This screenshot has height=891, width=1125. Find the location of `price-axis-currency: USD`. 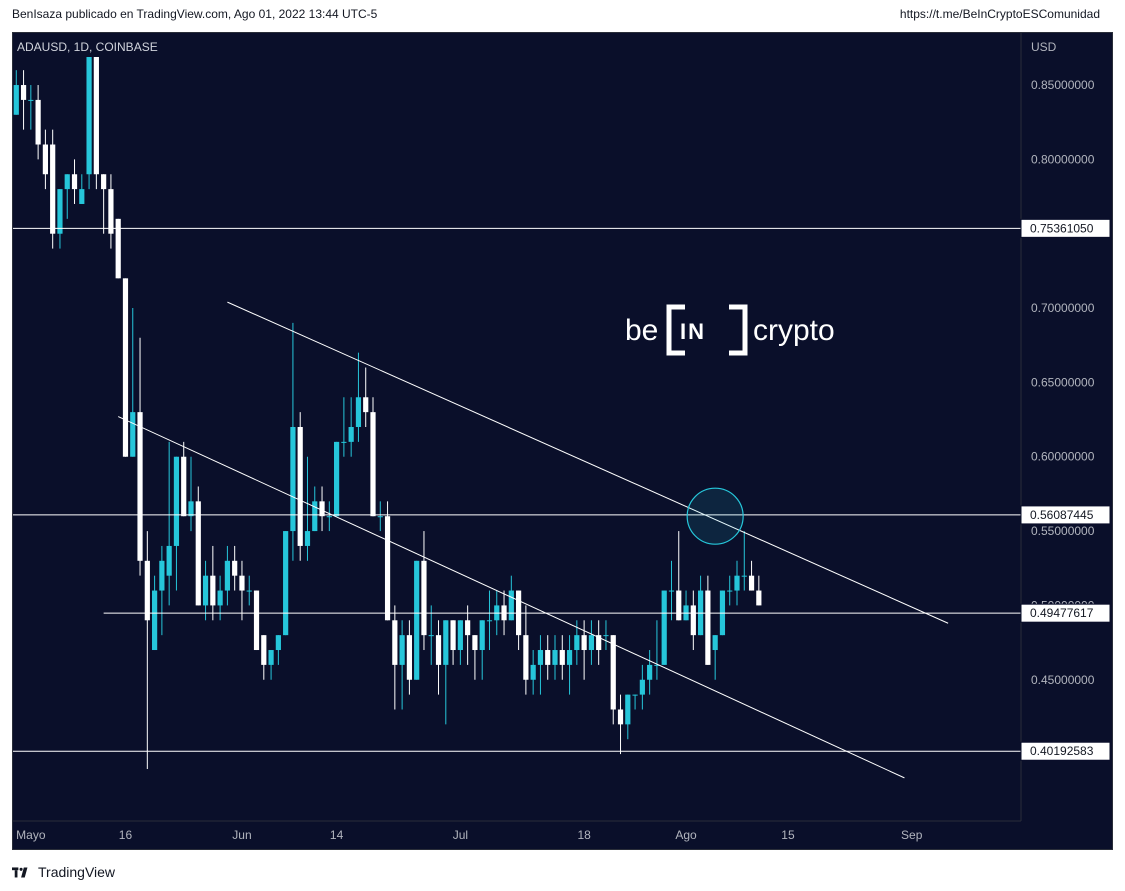

price-axis-currency: USD is located at coordinates (1044, 47).